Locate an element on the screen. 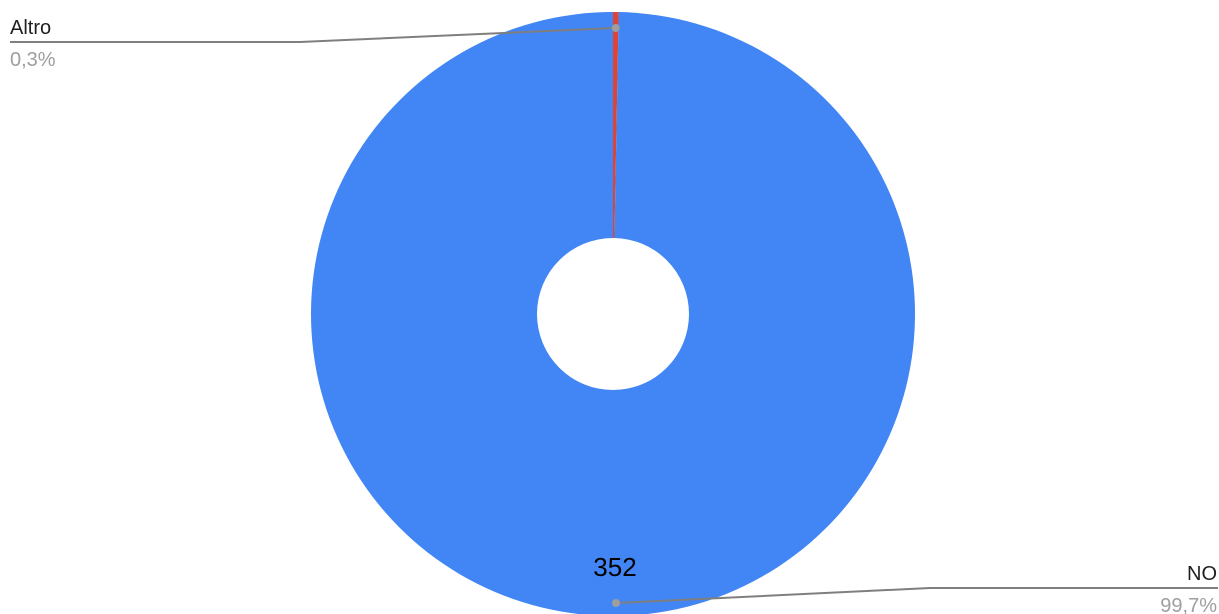 Image resolution: width=1219 pixels, height=614 pixels. leader-dot-altro is located at coordinates (615, 28).